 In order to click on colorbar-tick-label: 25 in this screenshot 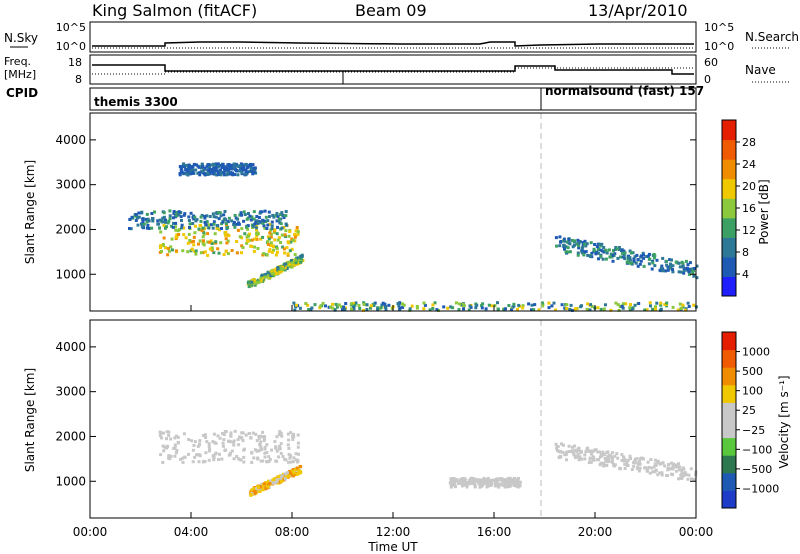, I will do `click(749, 410)`.